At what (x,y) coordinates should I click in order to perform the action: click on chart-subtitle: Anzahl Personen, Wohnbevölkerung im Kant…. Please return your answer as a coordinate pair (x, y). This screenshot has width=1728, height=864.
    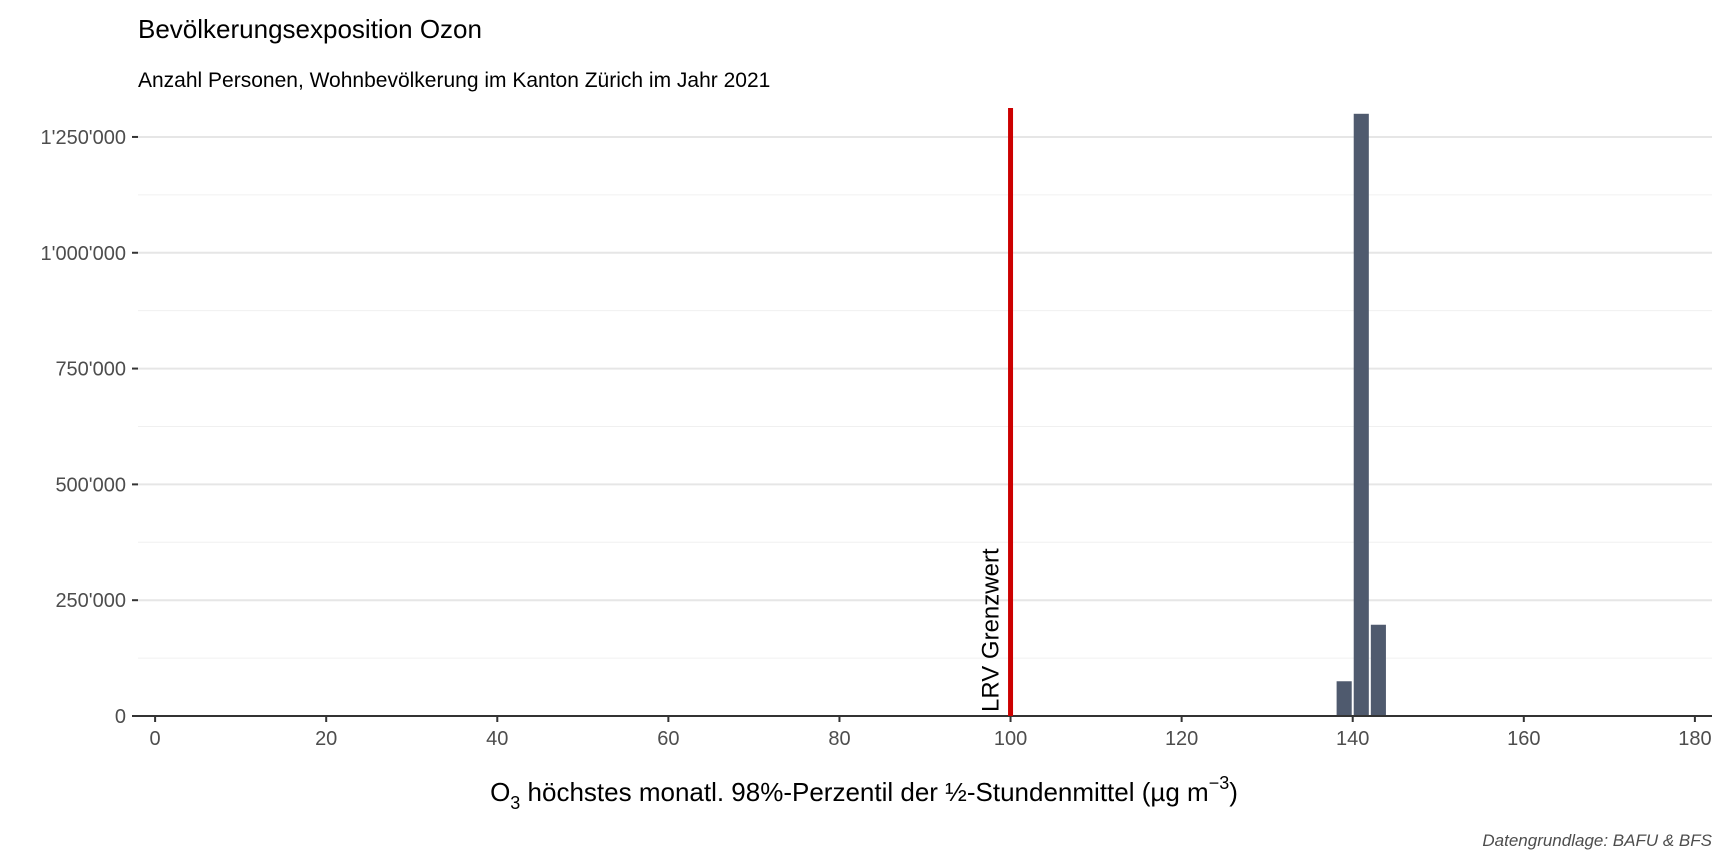
    Looking at the image, I should click on (454, 80).